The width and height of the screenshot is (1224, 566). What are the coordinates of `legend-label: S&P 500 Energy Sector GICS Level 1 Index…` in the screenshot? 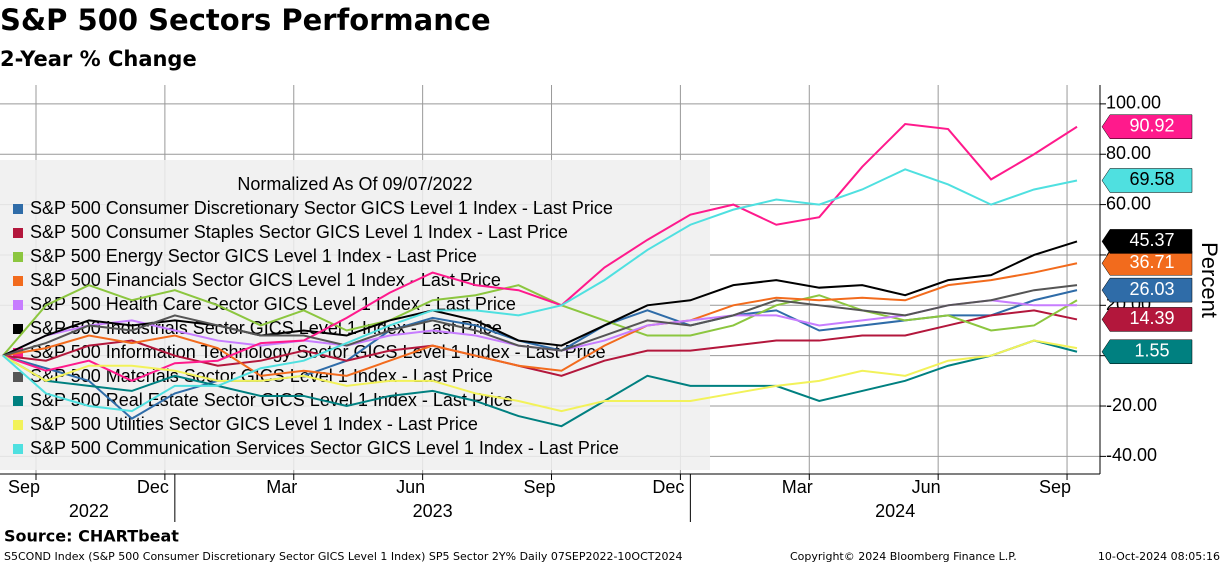 It's located at (253, 256).